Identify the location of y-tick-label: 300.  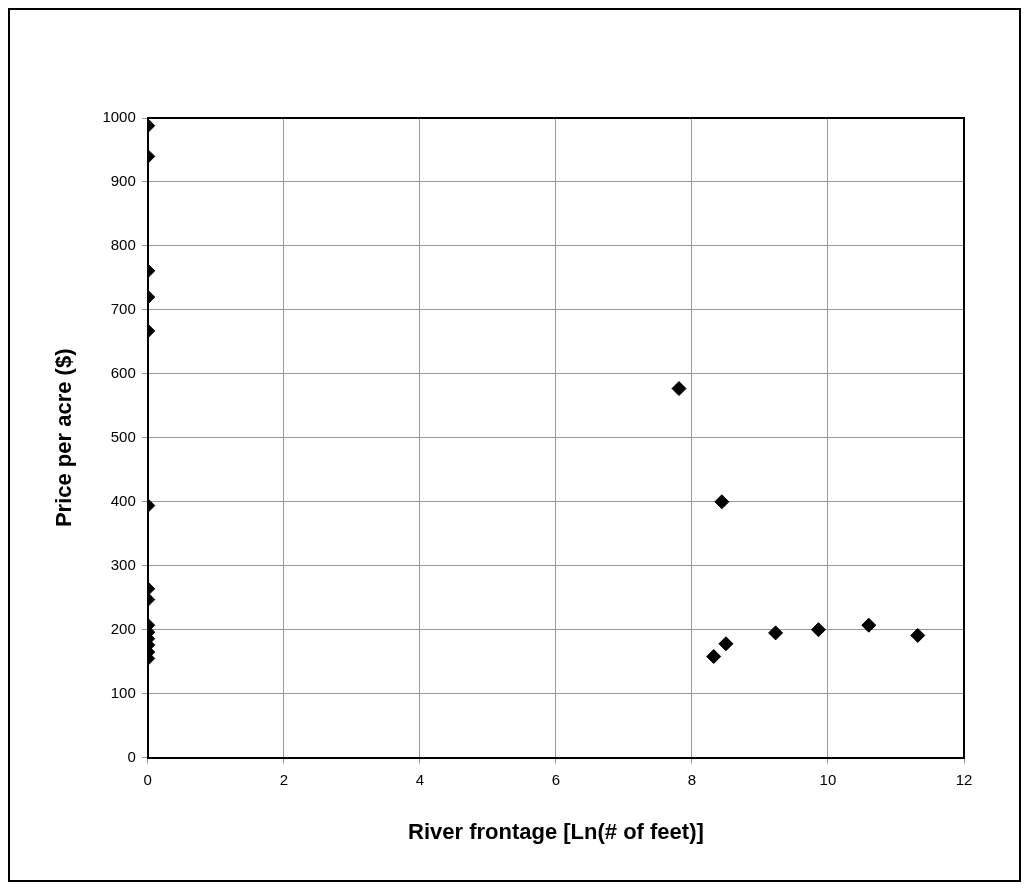
(123, 564).